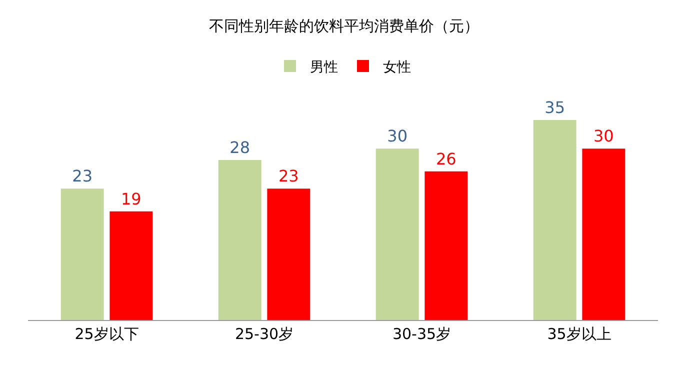  I want to click on x-tick-label: 25-30岁, so click(264, 334).